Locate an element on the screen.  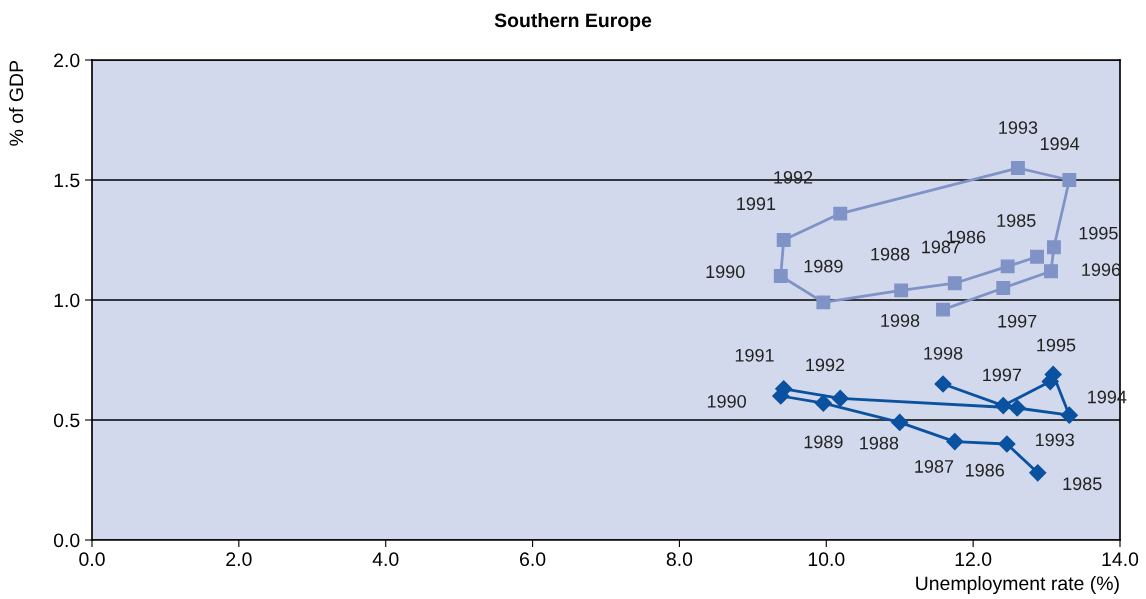
x-tick-label: 12.0 is located at coordinates (973, 559).